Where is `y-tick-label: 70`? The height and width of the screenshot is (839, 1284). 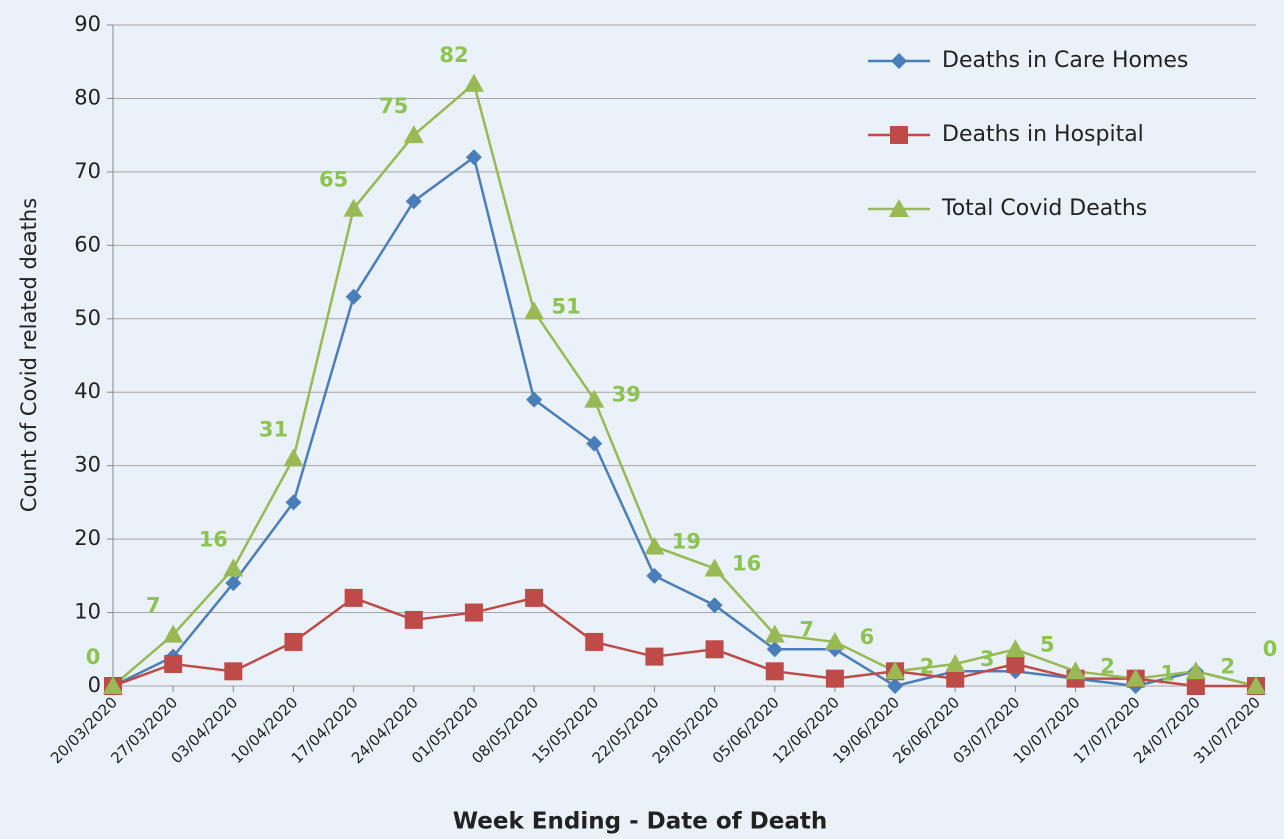 y-tick-label: 70 is located at coordinates (87, 171).